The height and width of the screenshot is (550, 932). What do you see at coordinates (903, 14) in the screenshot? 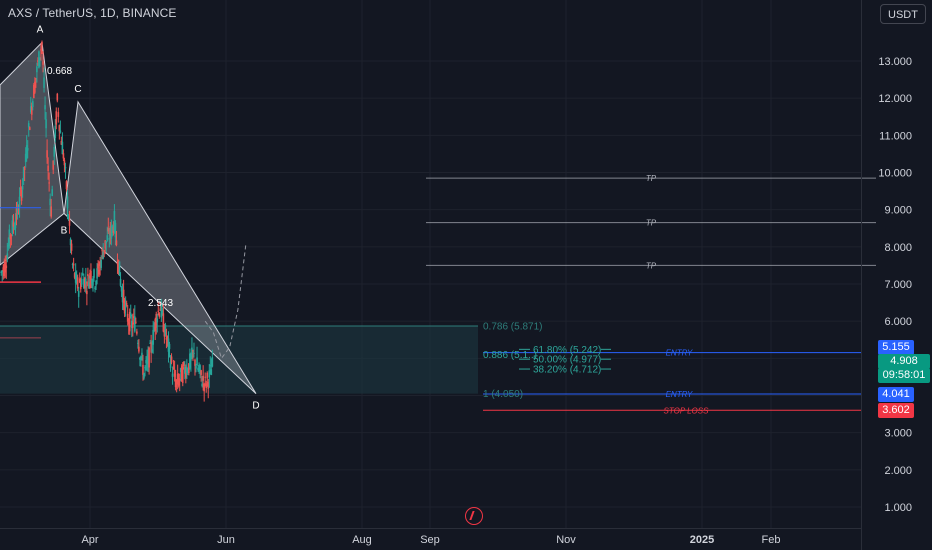
I see `currency-button: USDT` at bounding box center [903, 14].